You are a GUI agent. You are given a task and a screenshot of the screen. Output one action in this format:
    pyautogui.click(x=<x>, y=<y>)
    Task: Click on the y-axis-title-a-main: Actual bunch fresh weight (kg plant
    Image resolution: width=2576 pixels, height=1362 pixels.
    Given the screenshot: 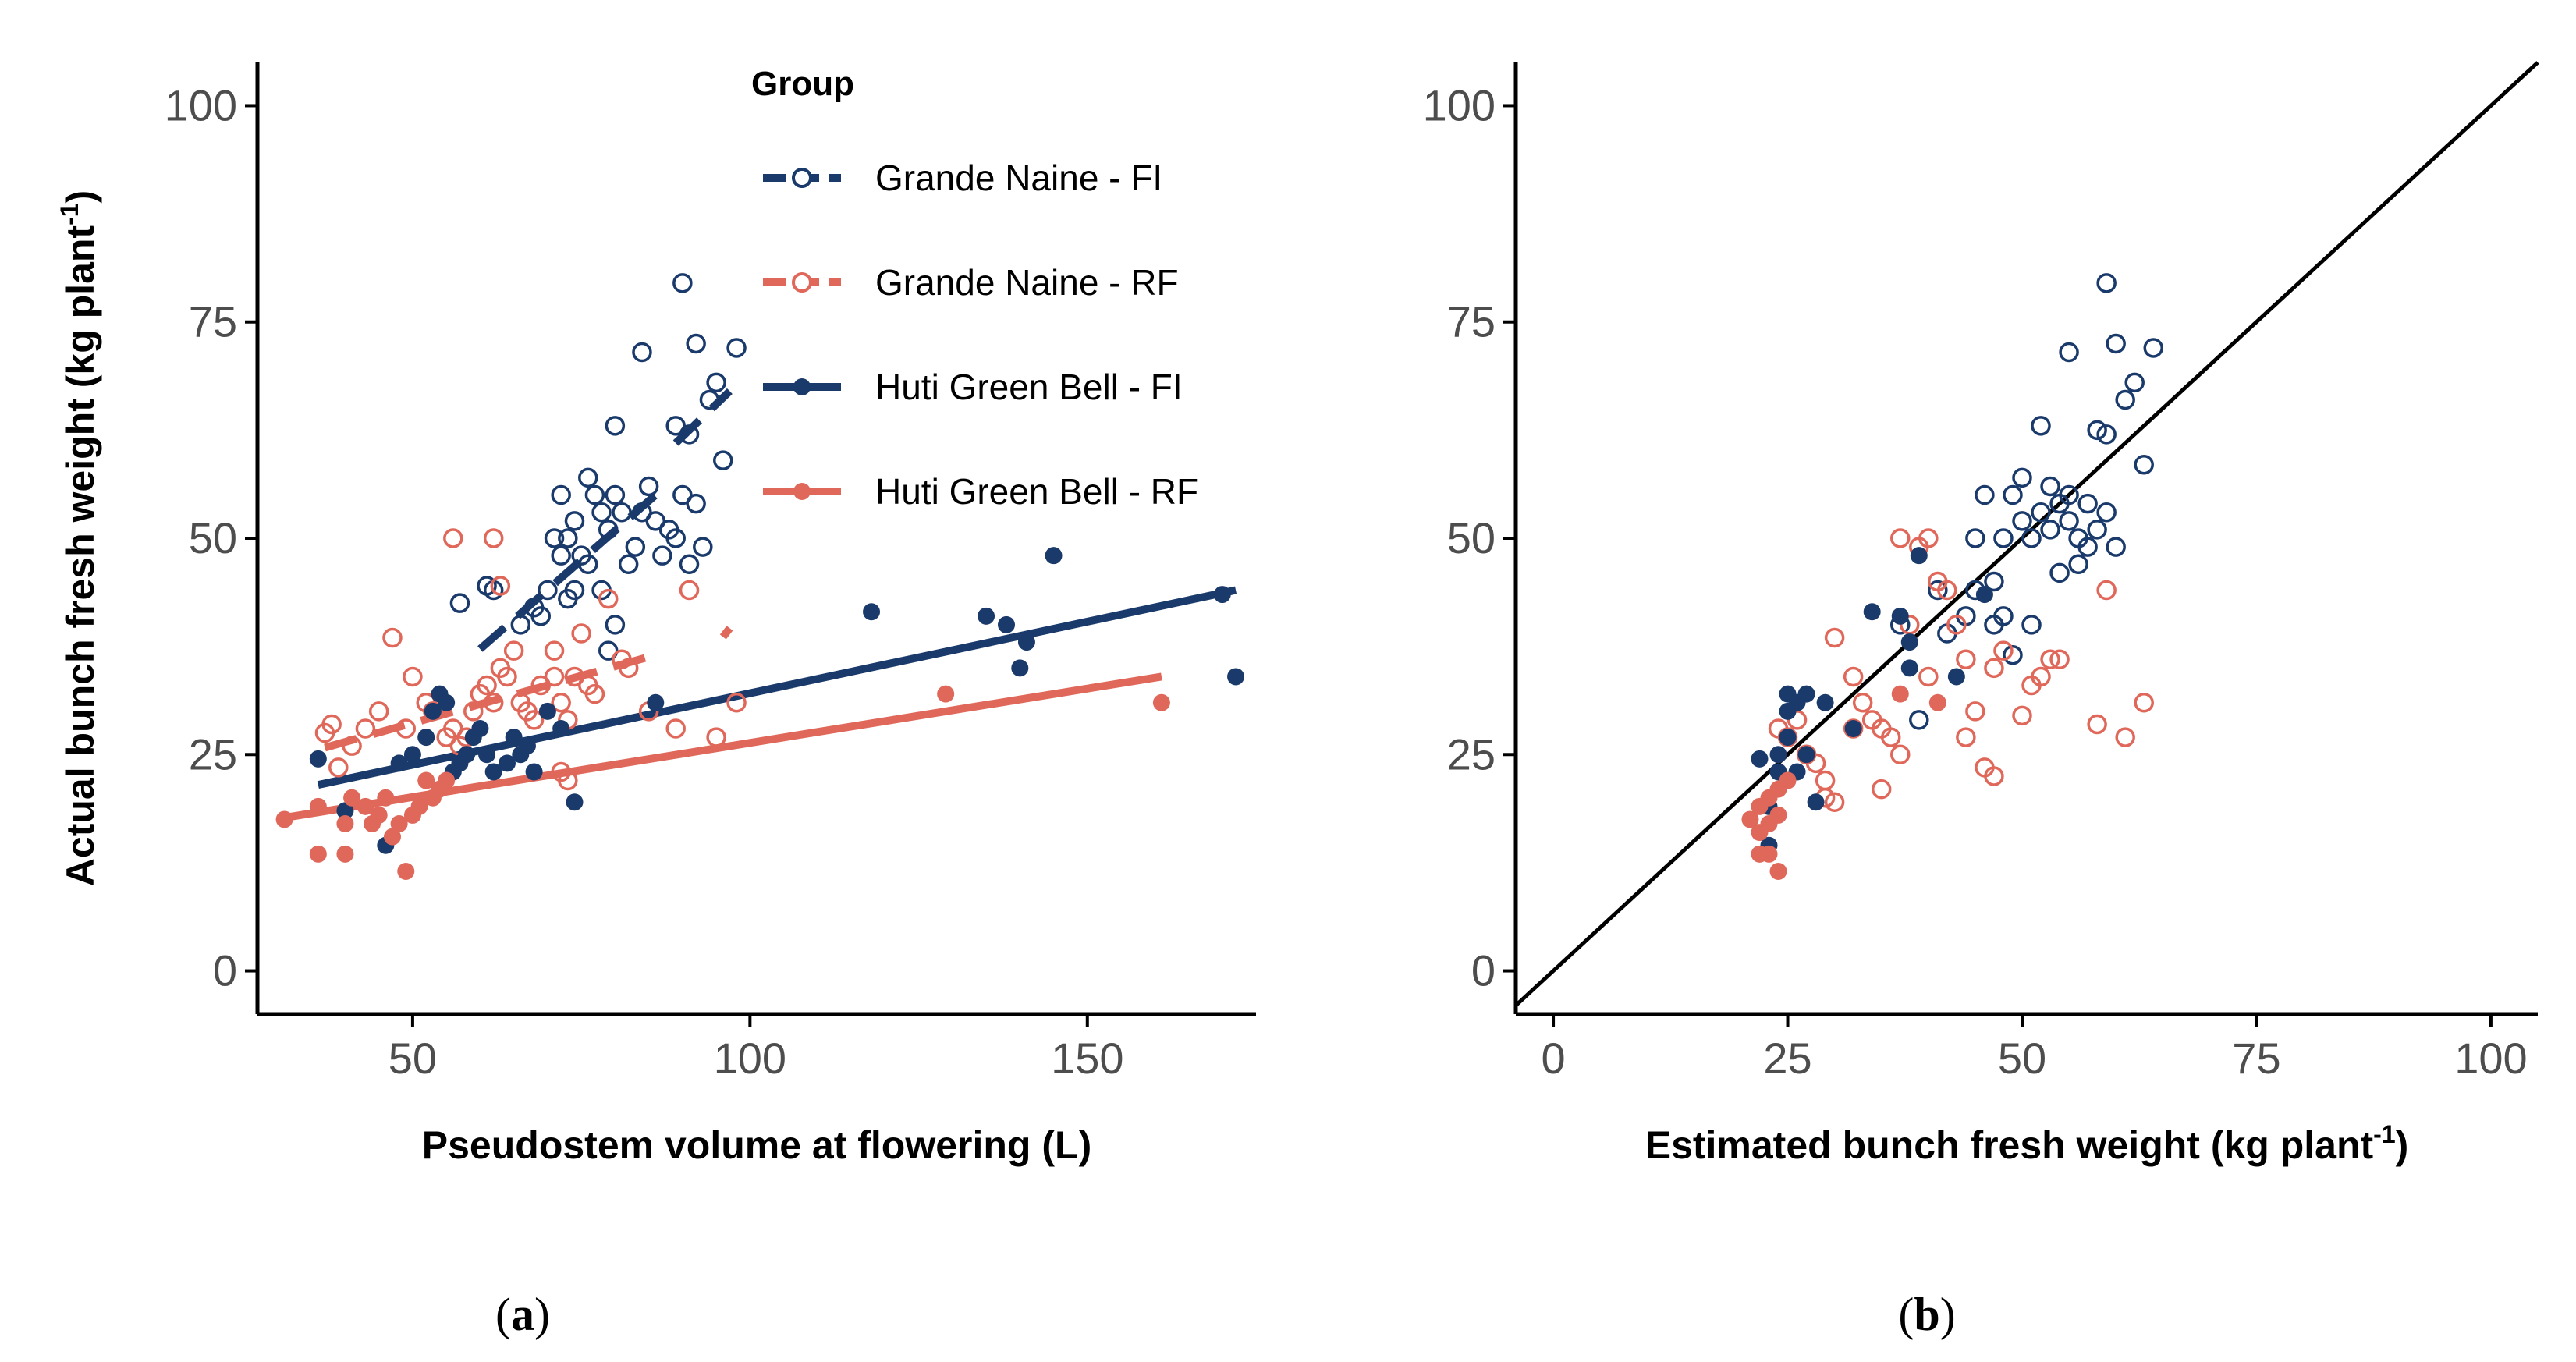 What is the action you would take?
    pyautogui.click(x=80, y=556)
    